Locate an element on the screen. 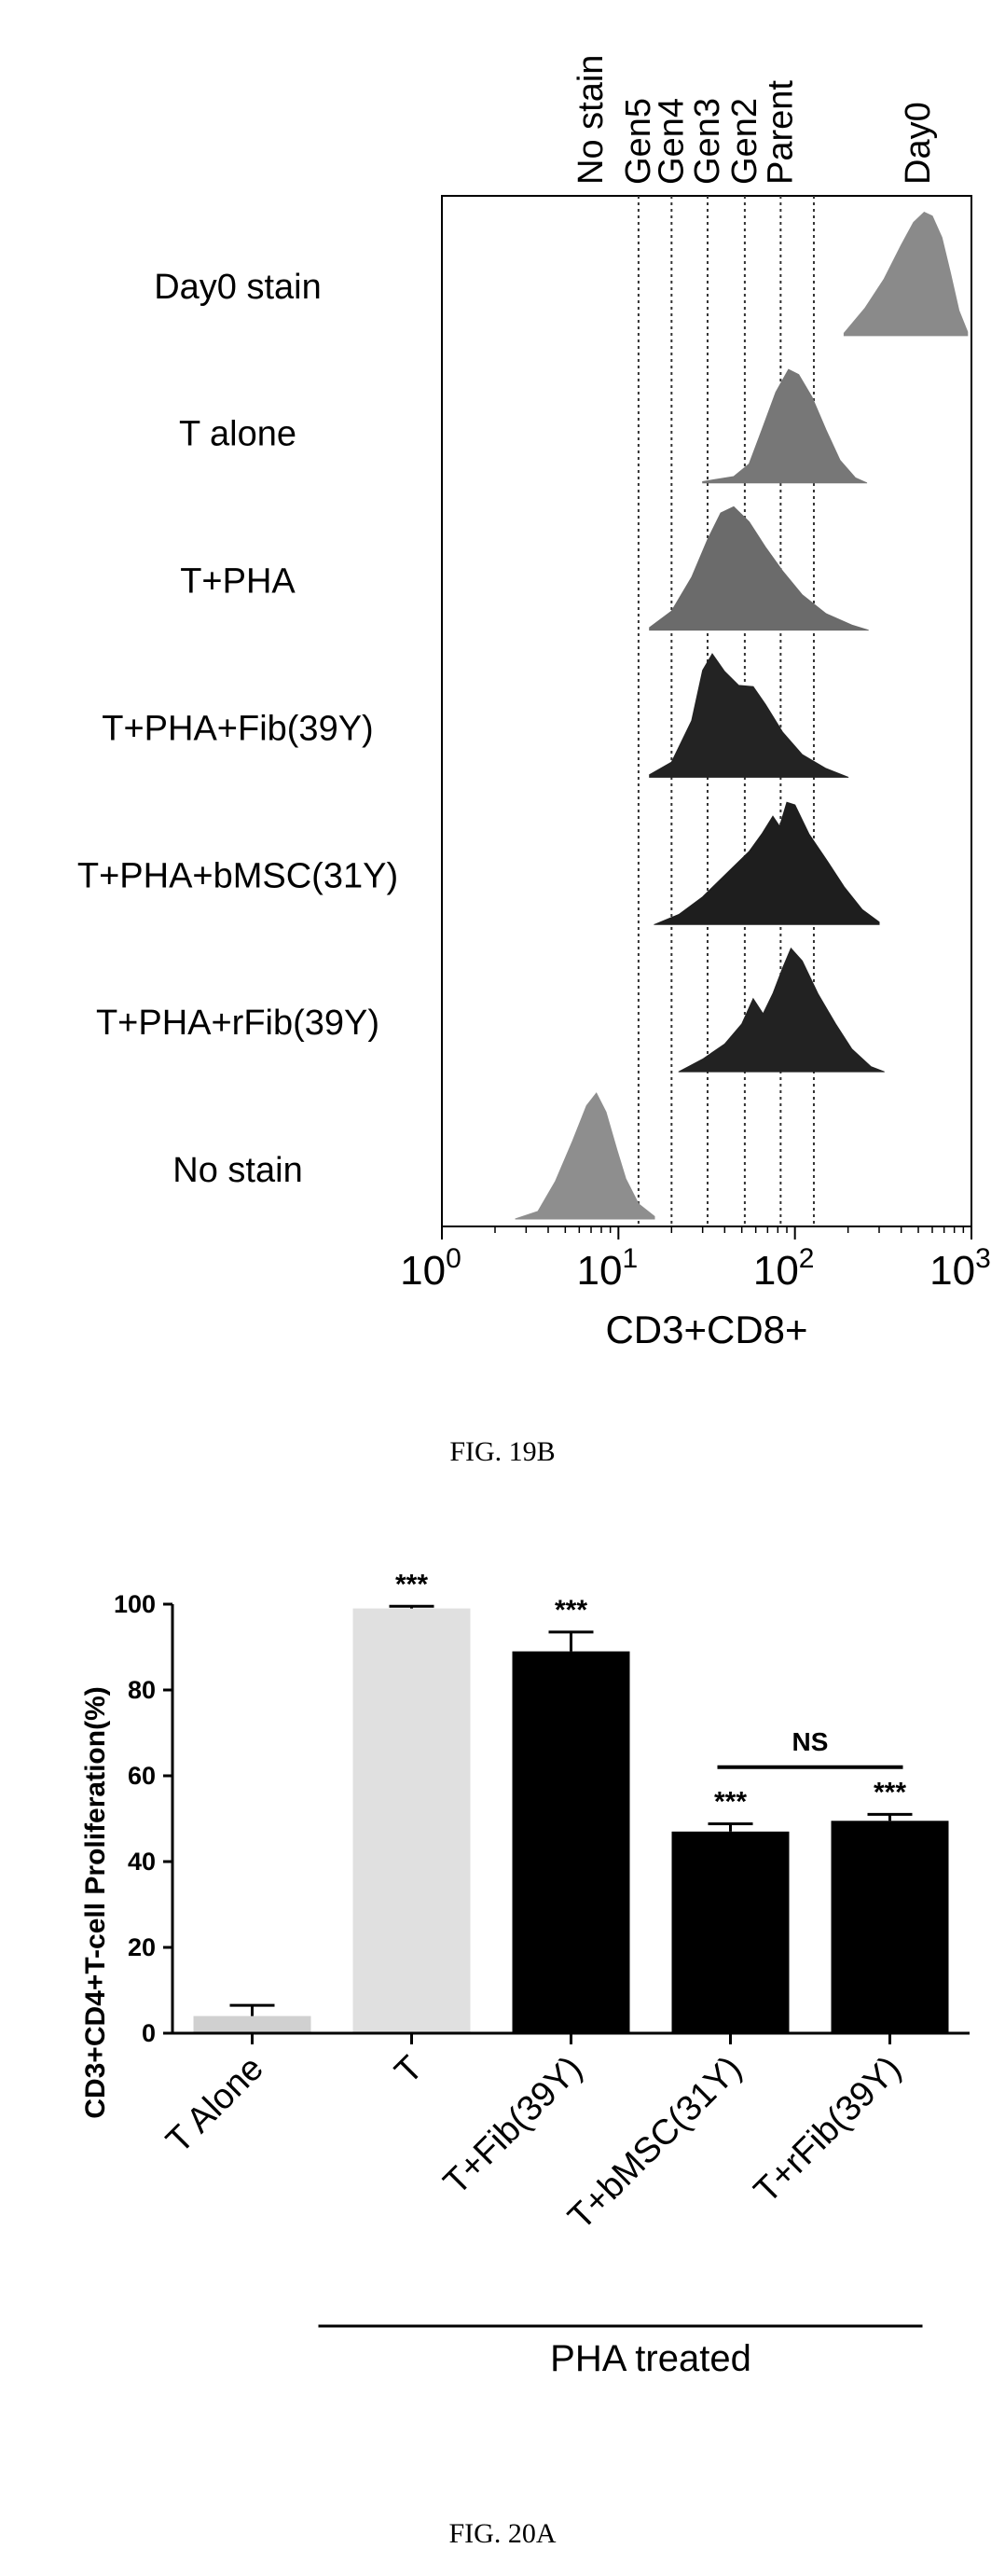  figure-caption-20a: FIG. 20A is located at coordinates (502, 2533).